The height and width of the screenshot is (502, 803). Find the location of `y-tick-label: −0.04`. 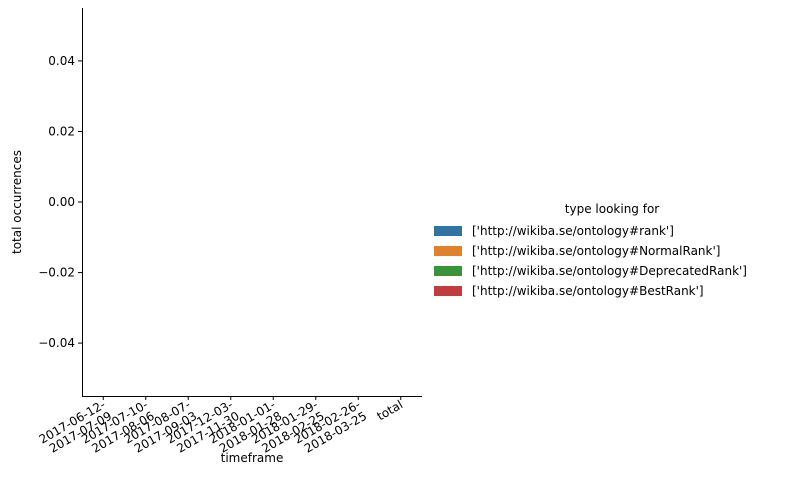

y-tick-label: −0.04 is located at coordinates (56, 343).